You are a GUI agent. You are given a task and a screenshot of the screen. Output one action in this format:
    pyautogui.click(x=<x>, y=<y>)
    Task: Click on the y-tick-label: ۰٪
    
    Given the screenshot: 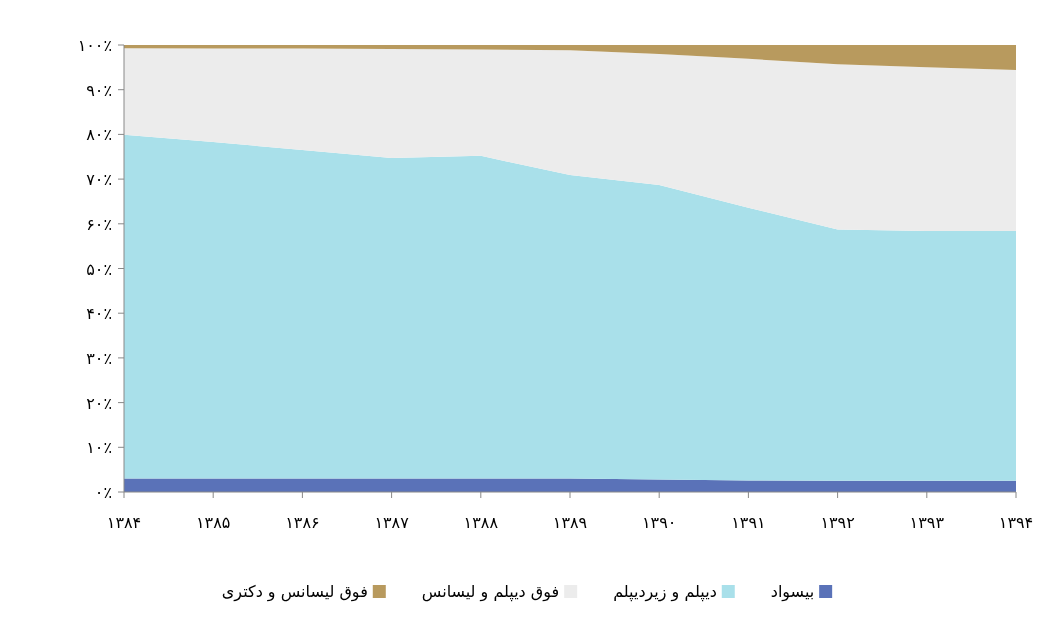 What is the action you would take?
    pyautogui.click(x=103, y=492)
    